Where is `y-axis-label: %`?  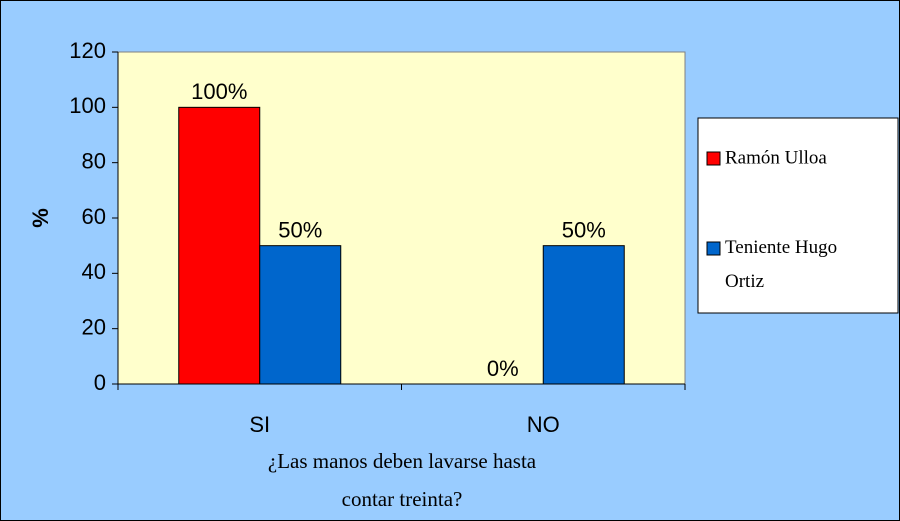
y-axis-label: % is located at coordinates (40, 218).